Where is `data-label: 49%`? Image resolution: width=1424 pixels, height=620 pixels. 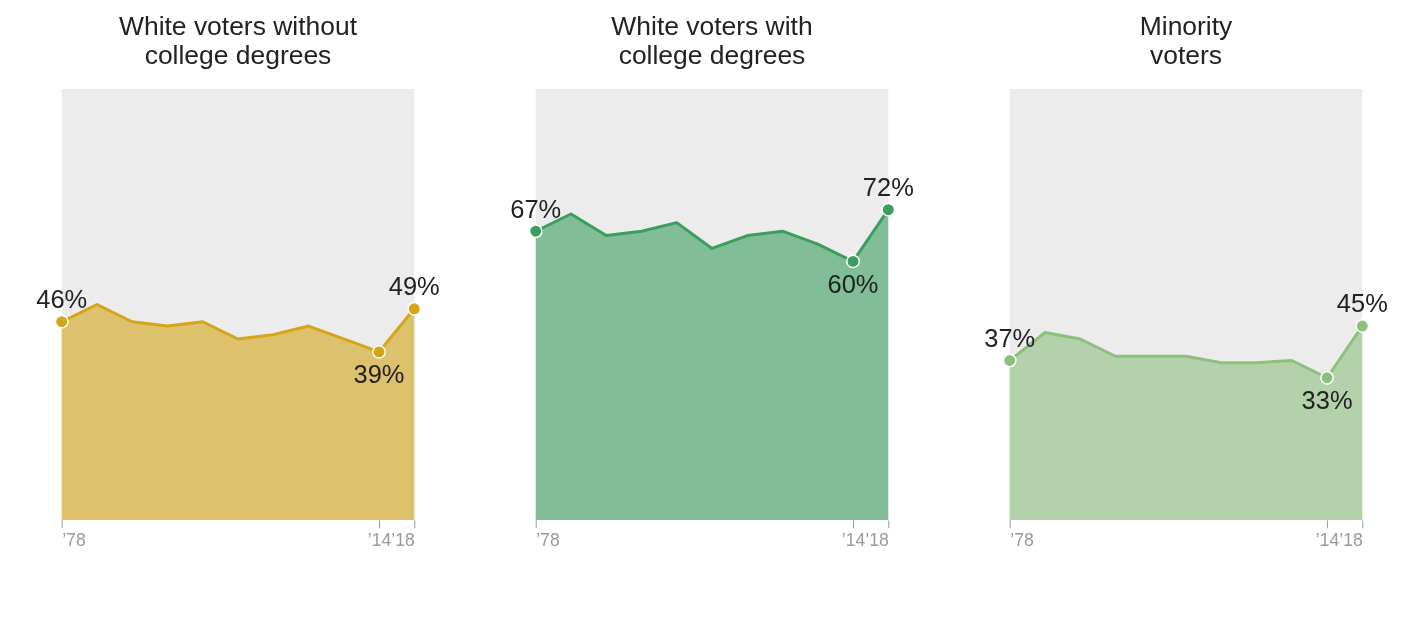 data-label: 49% is located at coordinates (414, 286).